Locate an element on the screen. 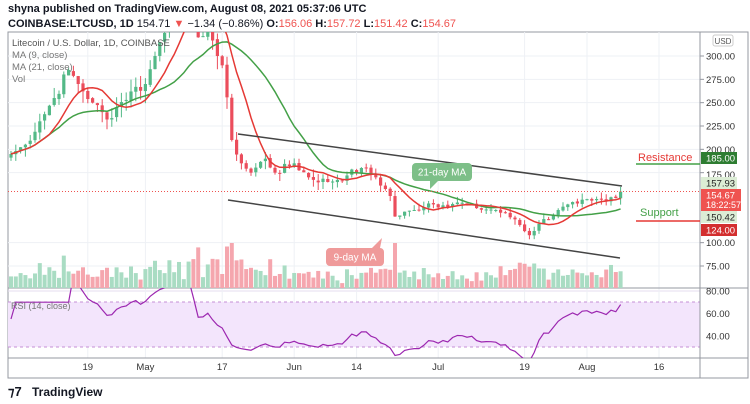 The image size is (750, 404). down-arrow-icon: ▼ is located at coordinates (179, 24).